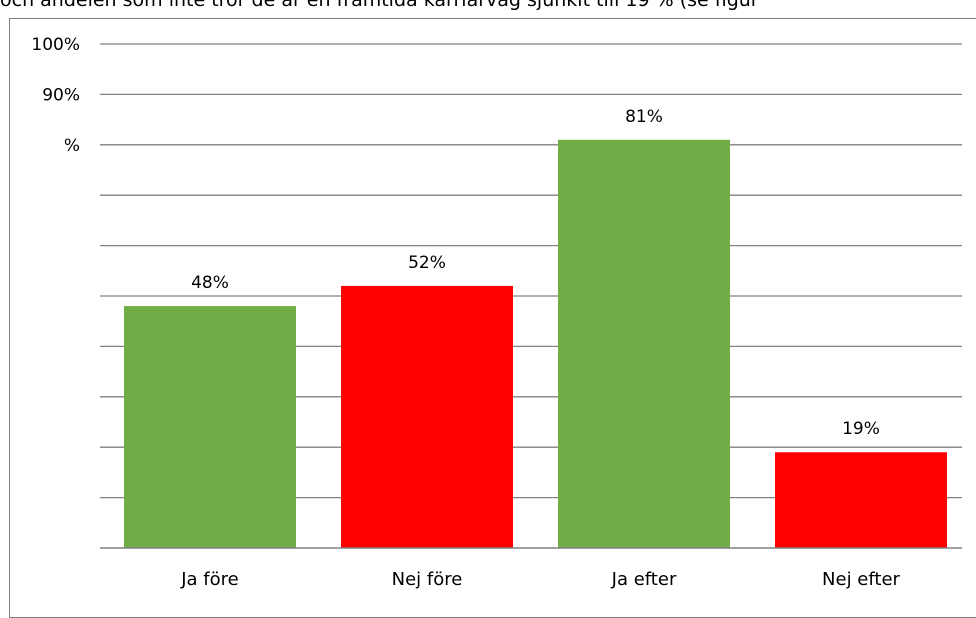 The width and height of the screenshot is (976, 618). What do you see at coordinates (61, 95) in the screenshot?
I see `y-tick-label: 90%` at bounding box center [61, 95].